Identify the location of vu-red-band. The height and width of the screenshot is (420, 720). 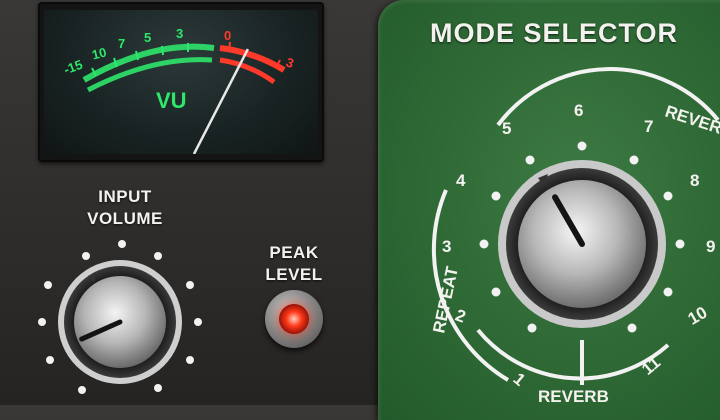
(252, 59).